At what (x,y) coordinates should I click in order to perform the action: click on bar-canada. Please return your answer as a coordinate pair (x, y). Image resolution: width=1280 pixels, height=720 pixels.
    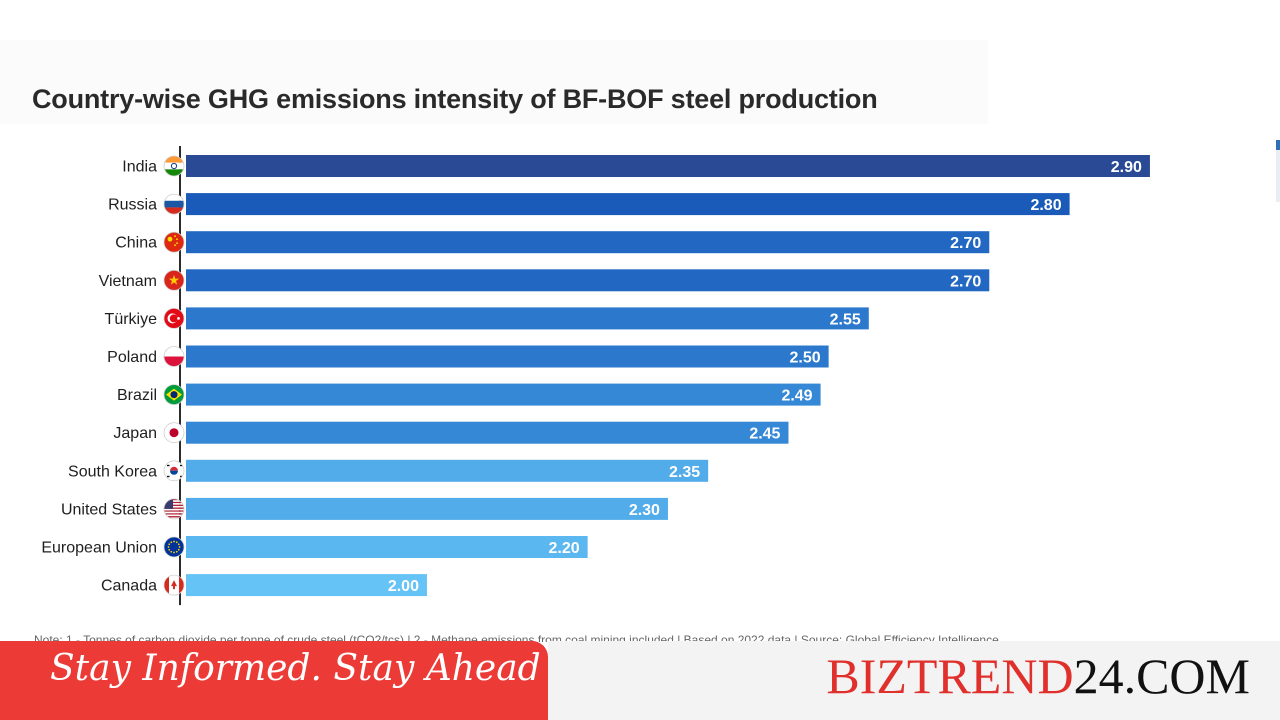
    Looking at the image, I should click on (306, 585).